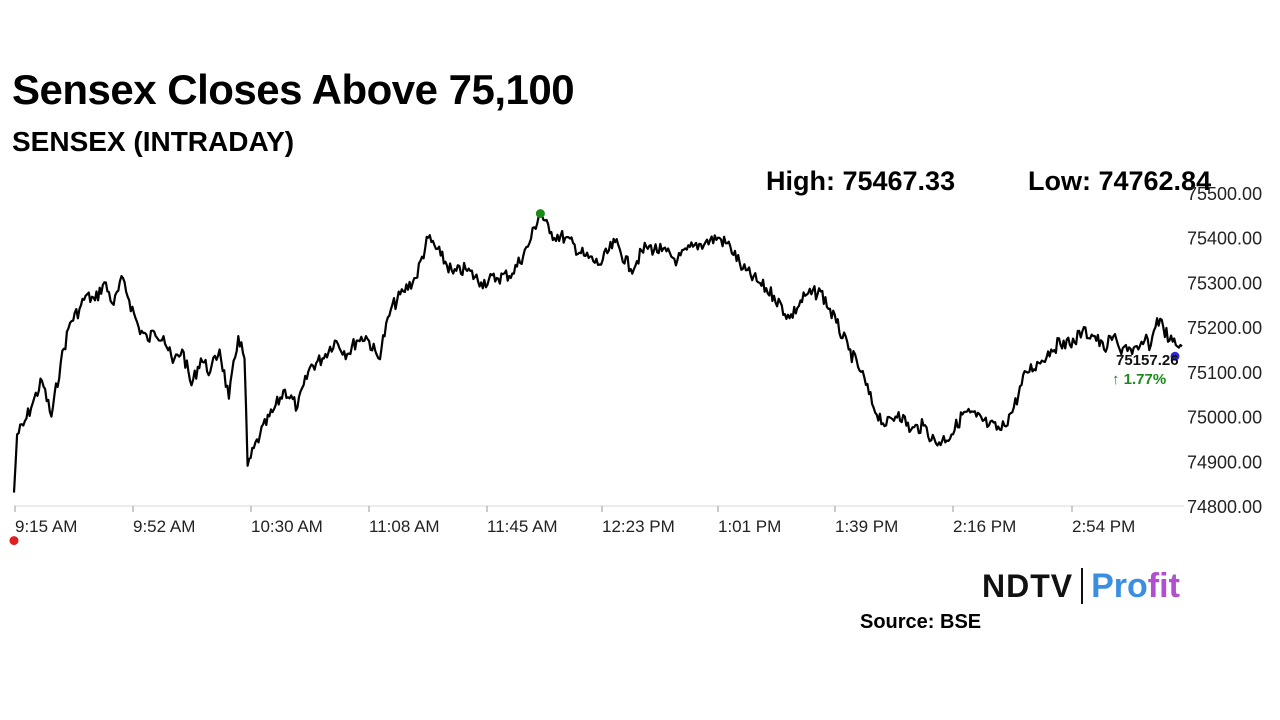 This screenshot has width=1280, height=720. I want to click on x-tick-label: 10:30 AM, so click(287, 526).